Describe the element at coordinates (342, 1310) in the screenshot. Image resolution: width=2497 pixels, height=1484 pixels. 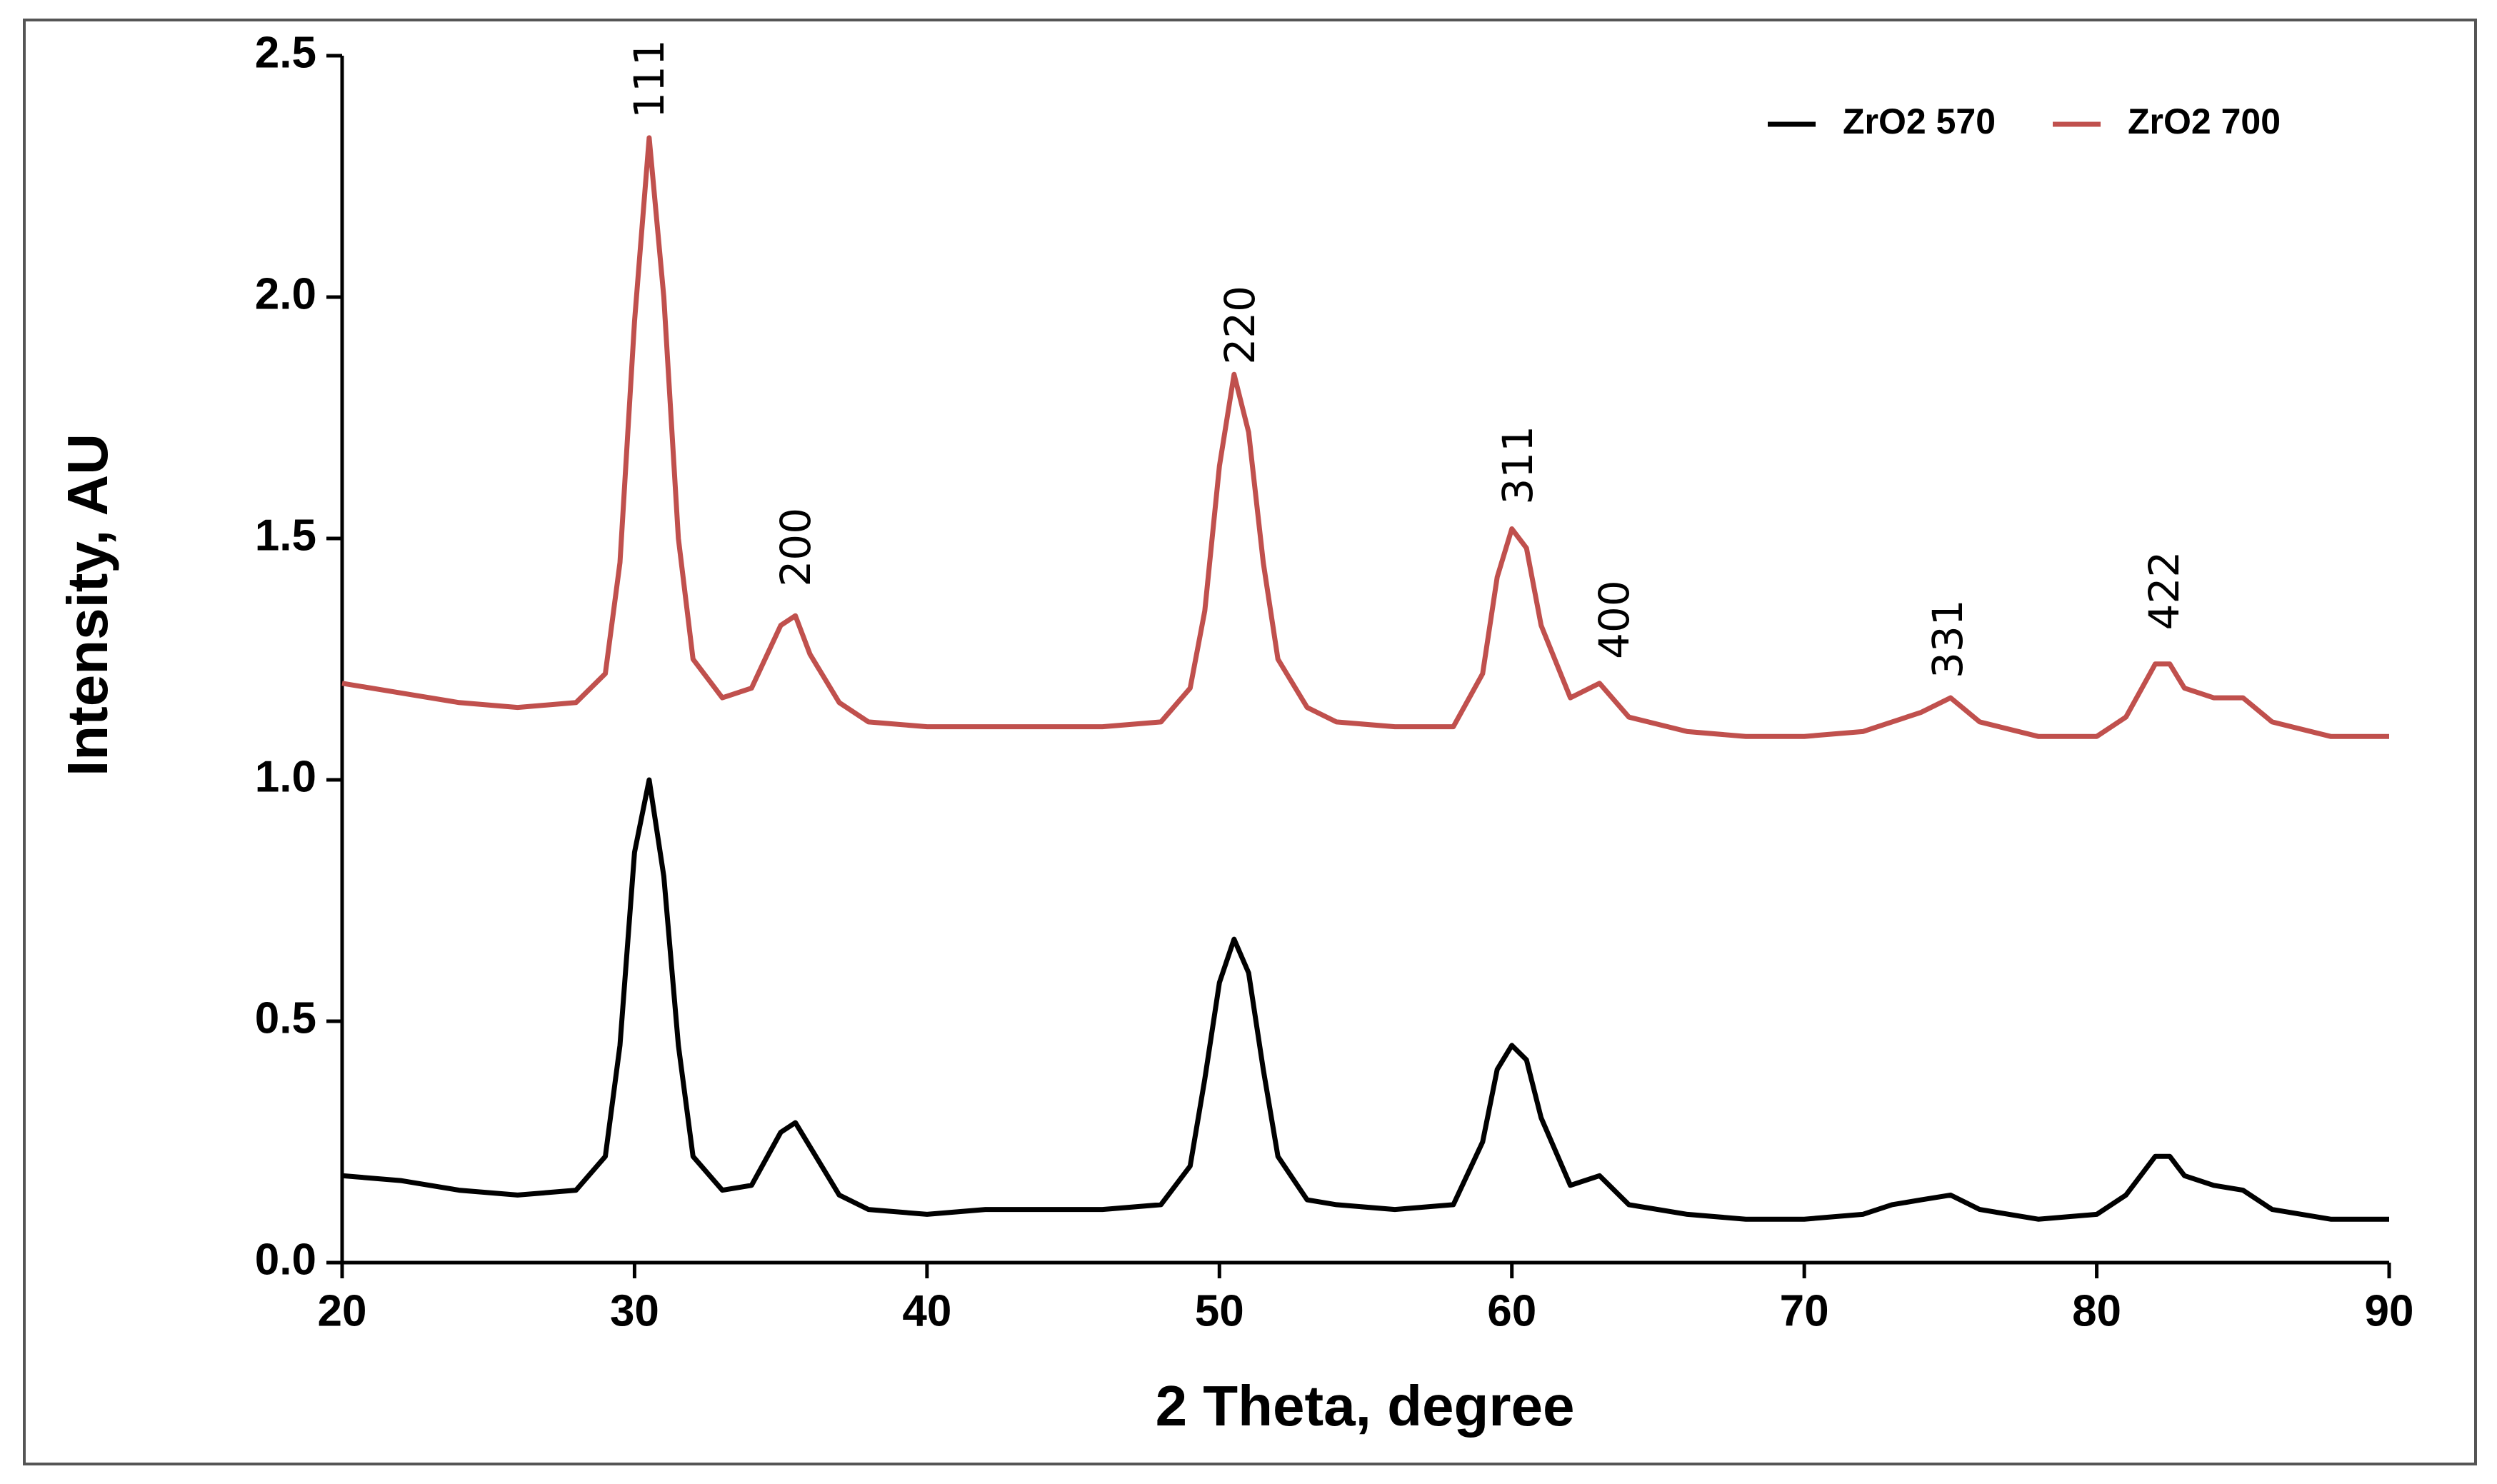
I see `x-tick-label: 20` at that location.